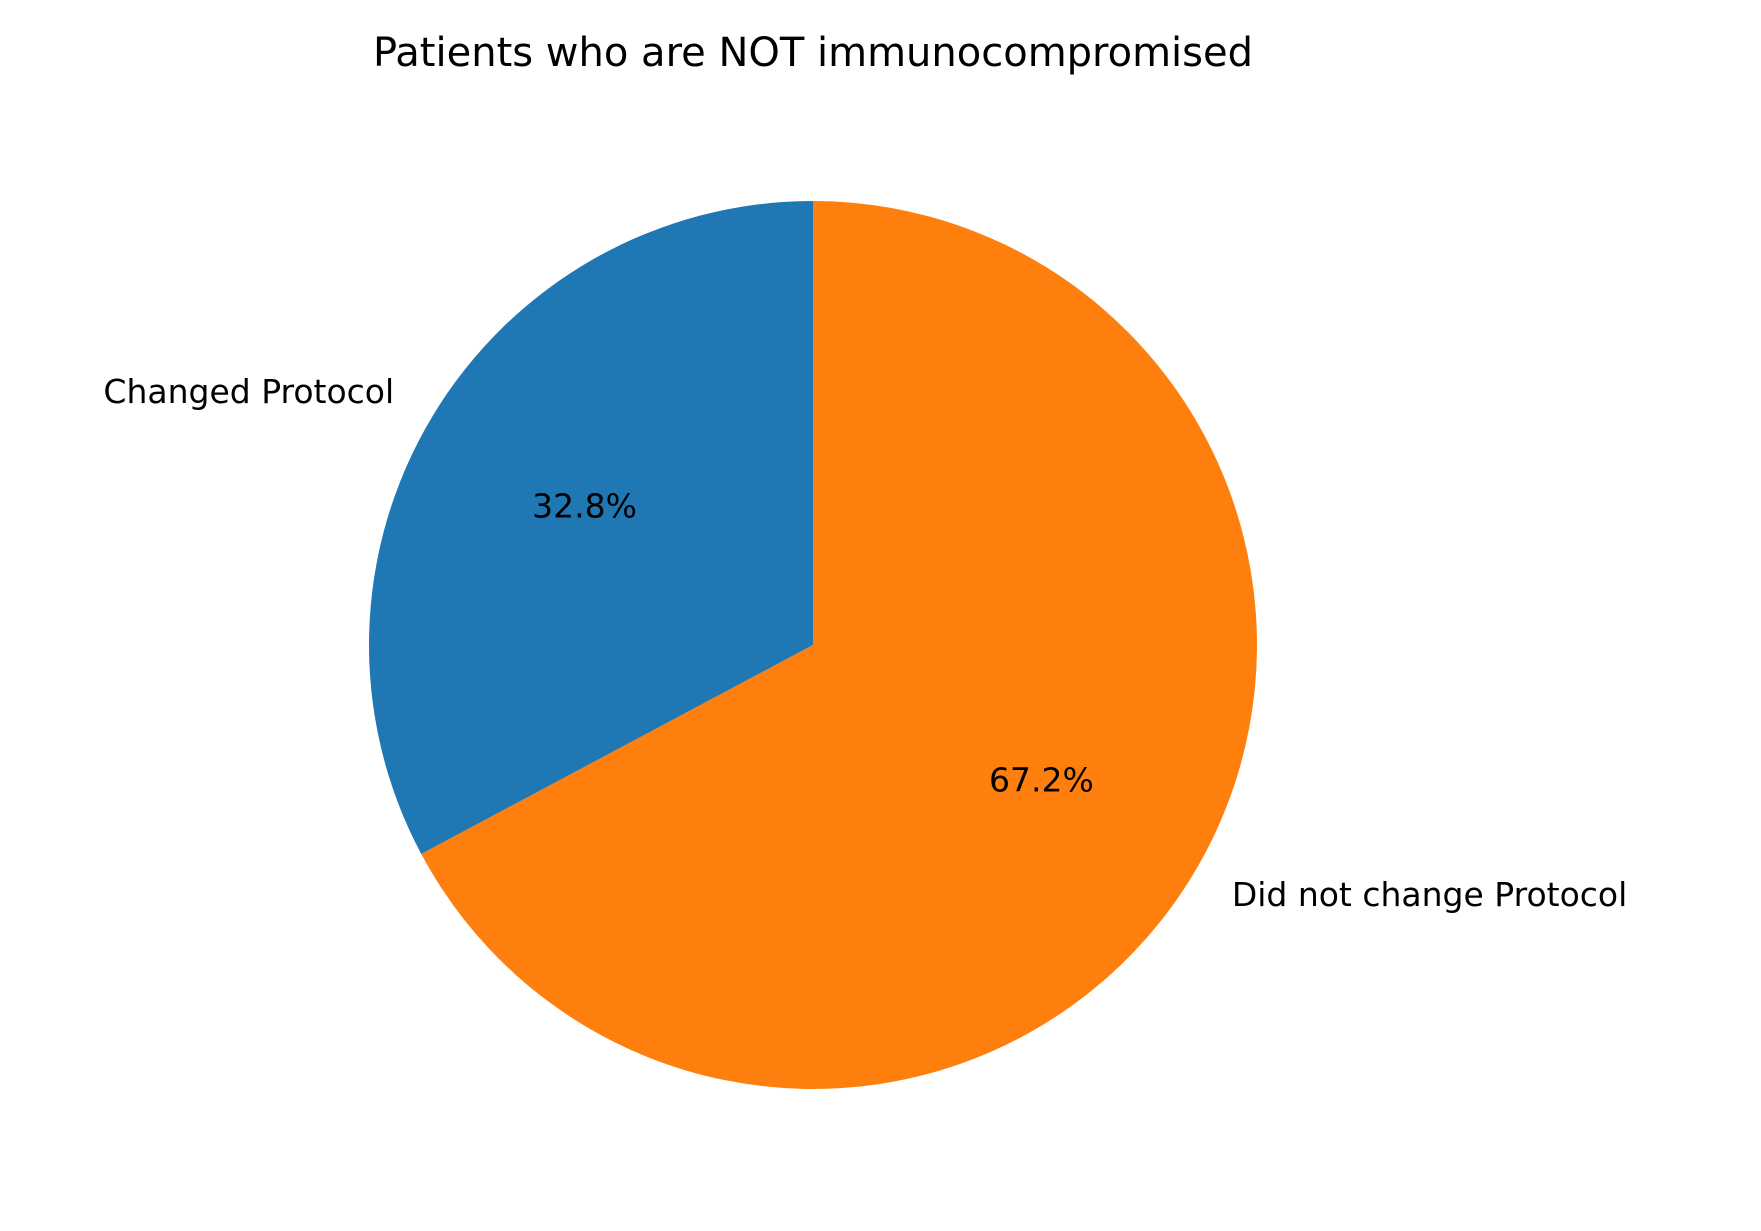 Image resolution: width=1761 pixels, height=1231 pixels. Describe the element at coordinates (584, 505) in the screenshot. I see `slice-pct-label-0: 32.8%` at that location.